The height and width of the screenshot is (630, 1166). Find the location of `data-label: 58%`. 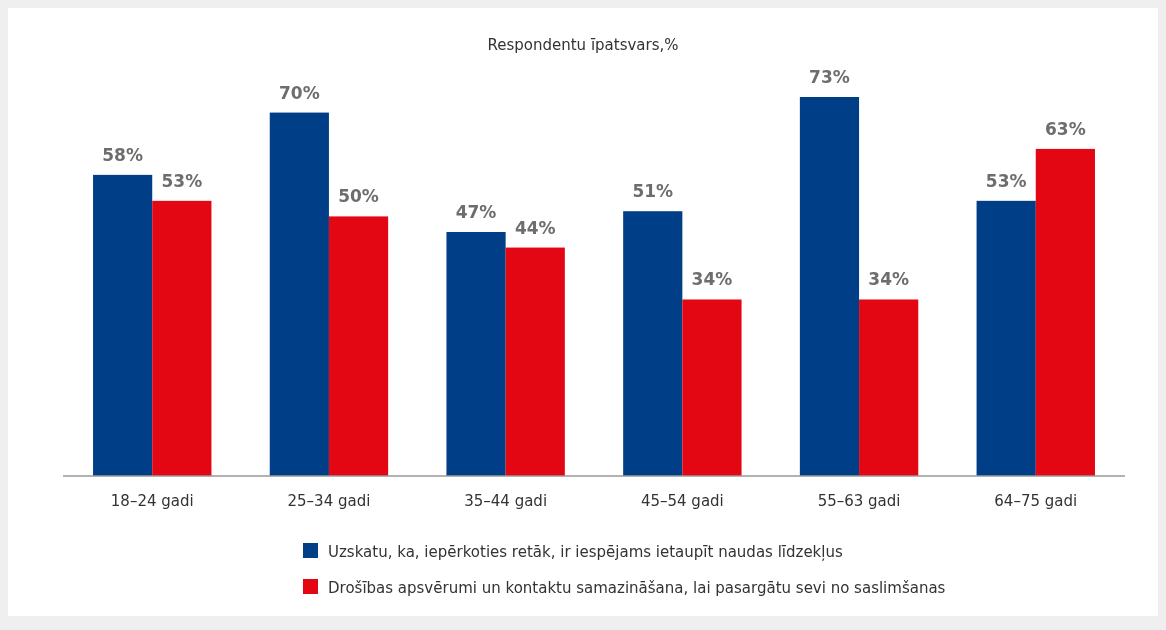

data-label: 58% is located at coordinates (122, 154).